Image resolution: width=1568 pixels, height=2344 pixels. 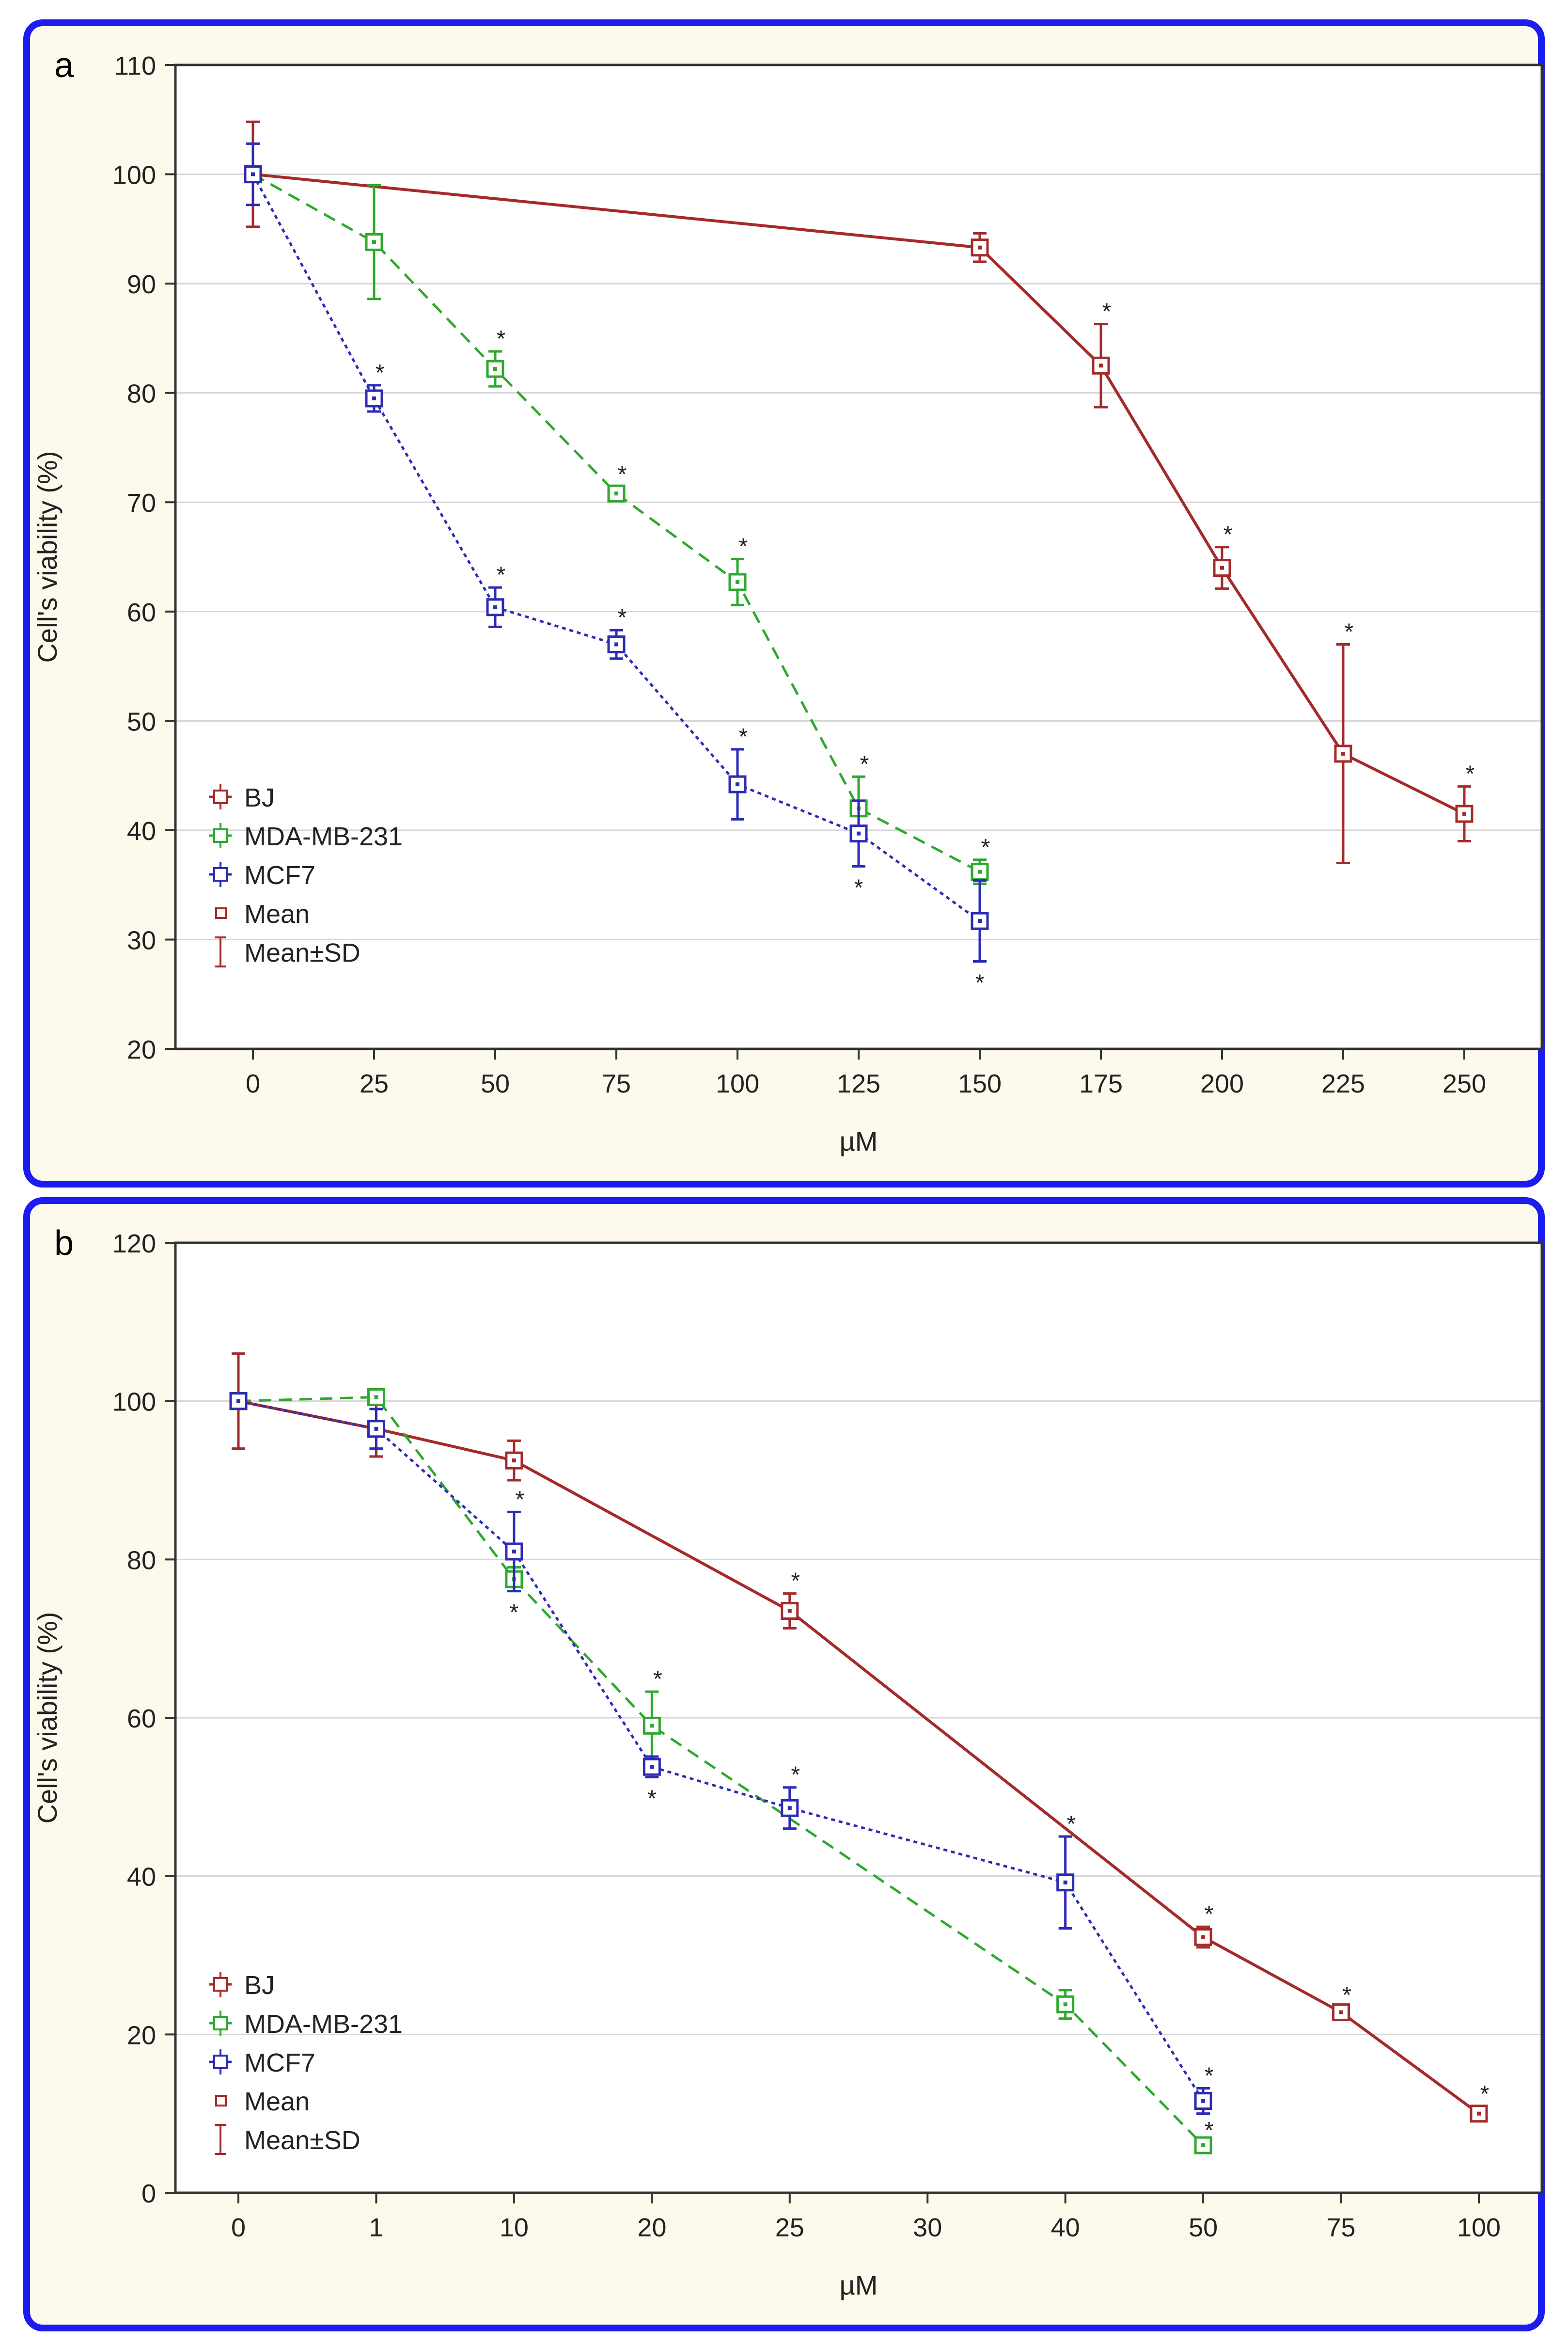 I want to click on x-tick-label: 100, so click(x=1479, y=2228).